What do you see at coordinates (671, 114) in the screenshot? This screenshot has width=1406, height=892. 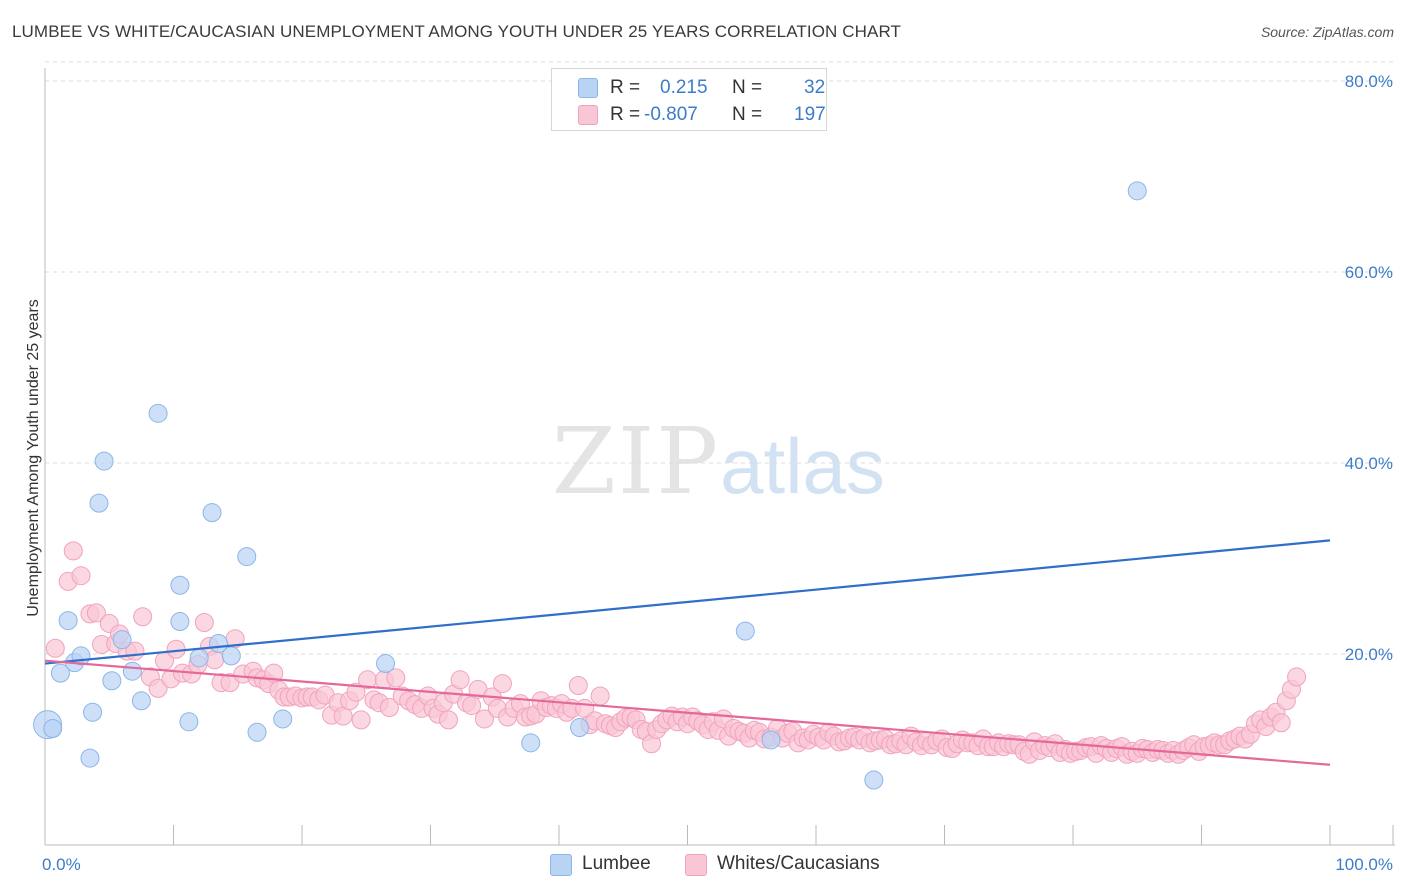 I see `legend-r-value: -0.807` at bounding box center [671, 114].